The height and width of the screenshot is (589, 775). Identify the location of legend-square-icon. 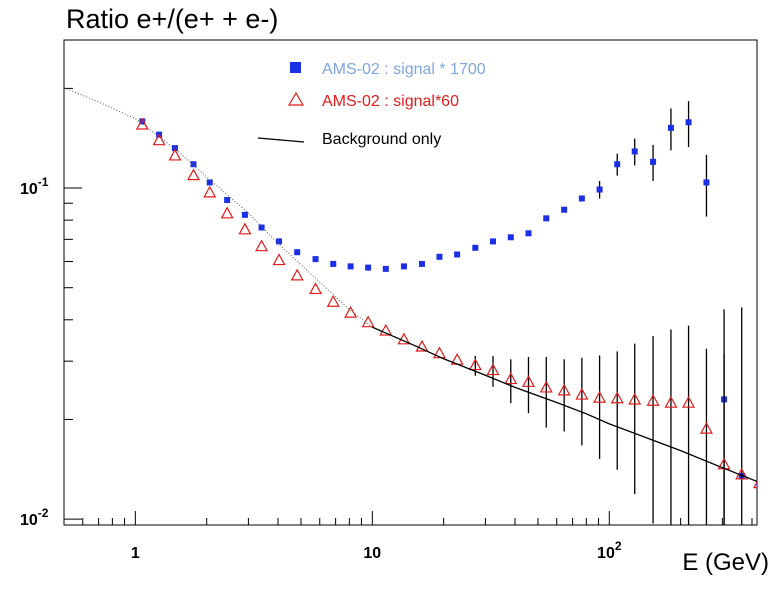
(295, 67).